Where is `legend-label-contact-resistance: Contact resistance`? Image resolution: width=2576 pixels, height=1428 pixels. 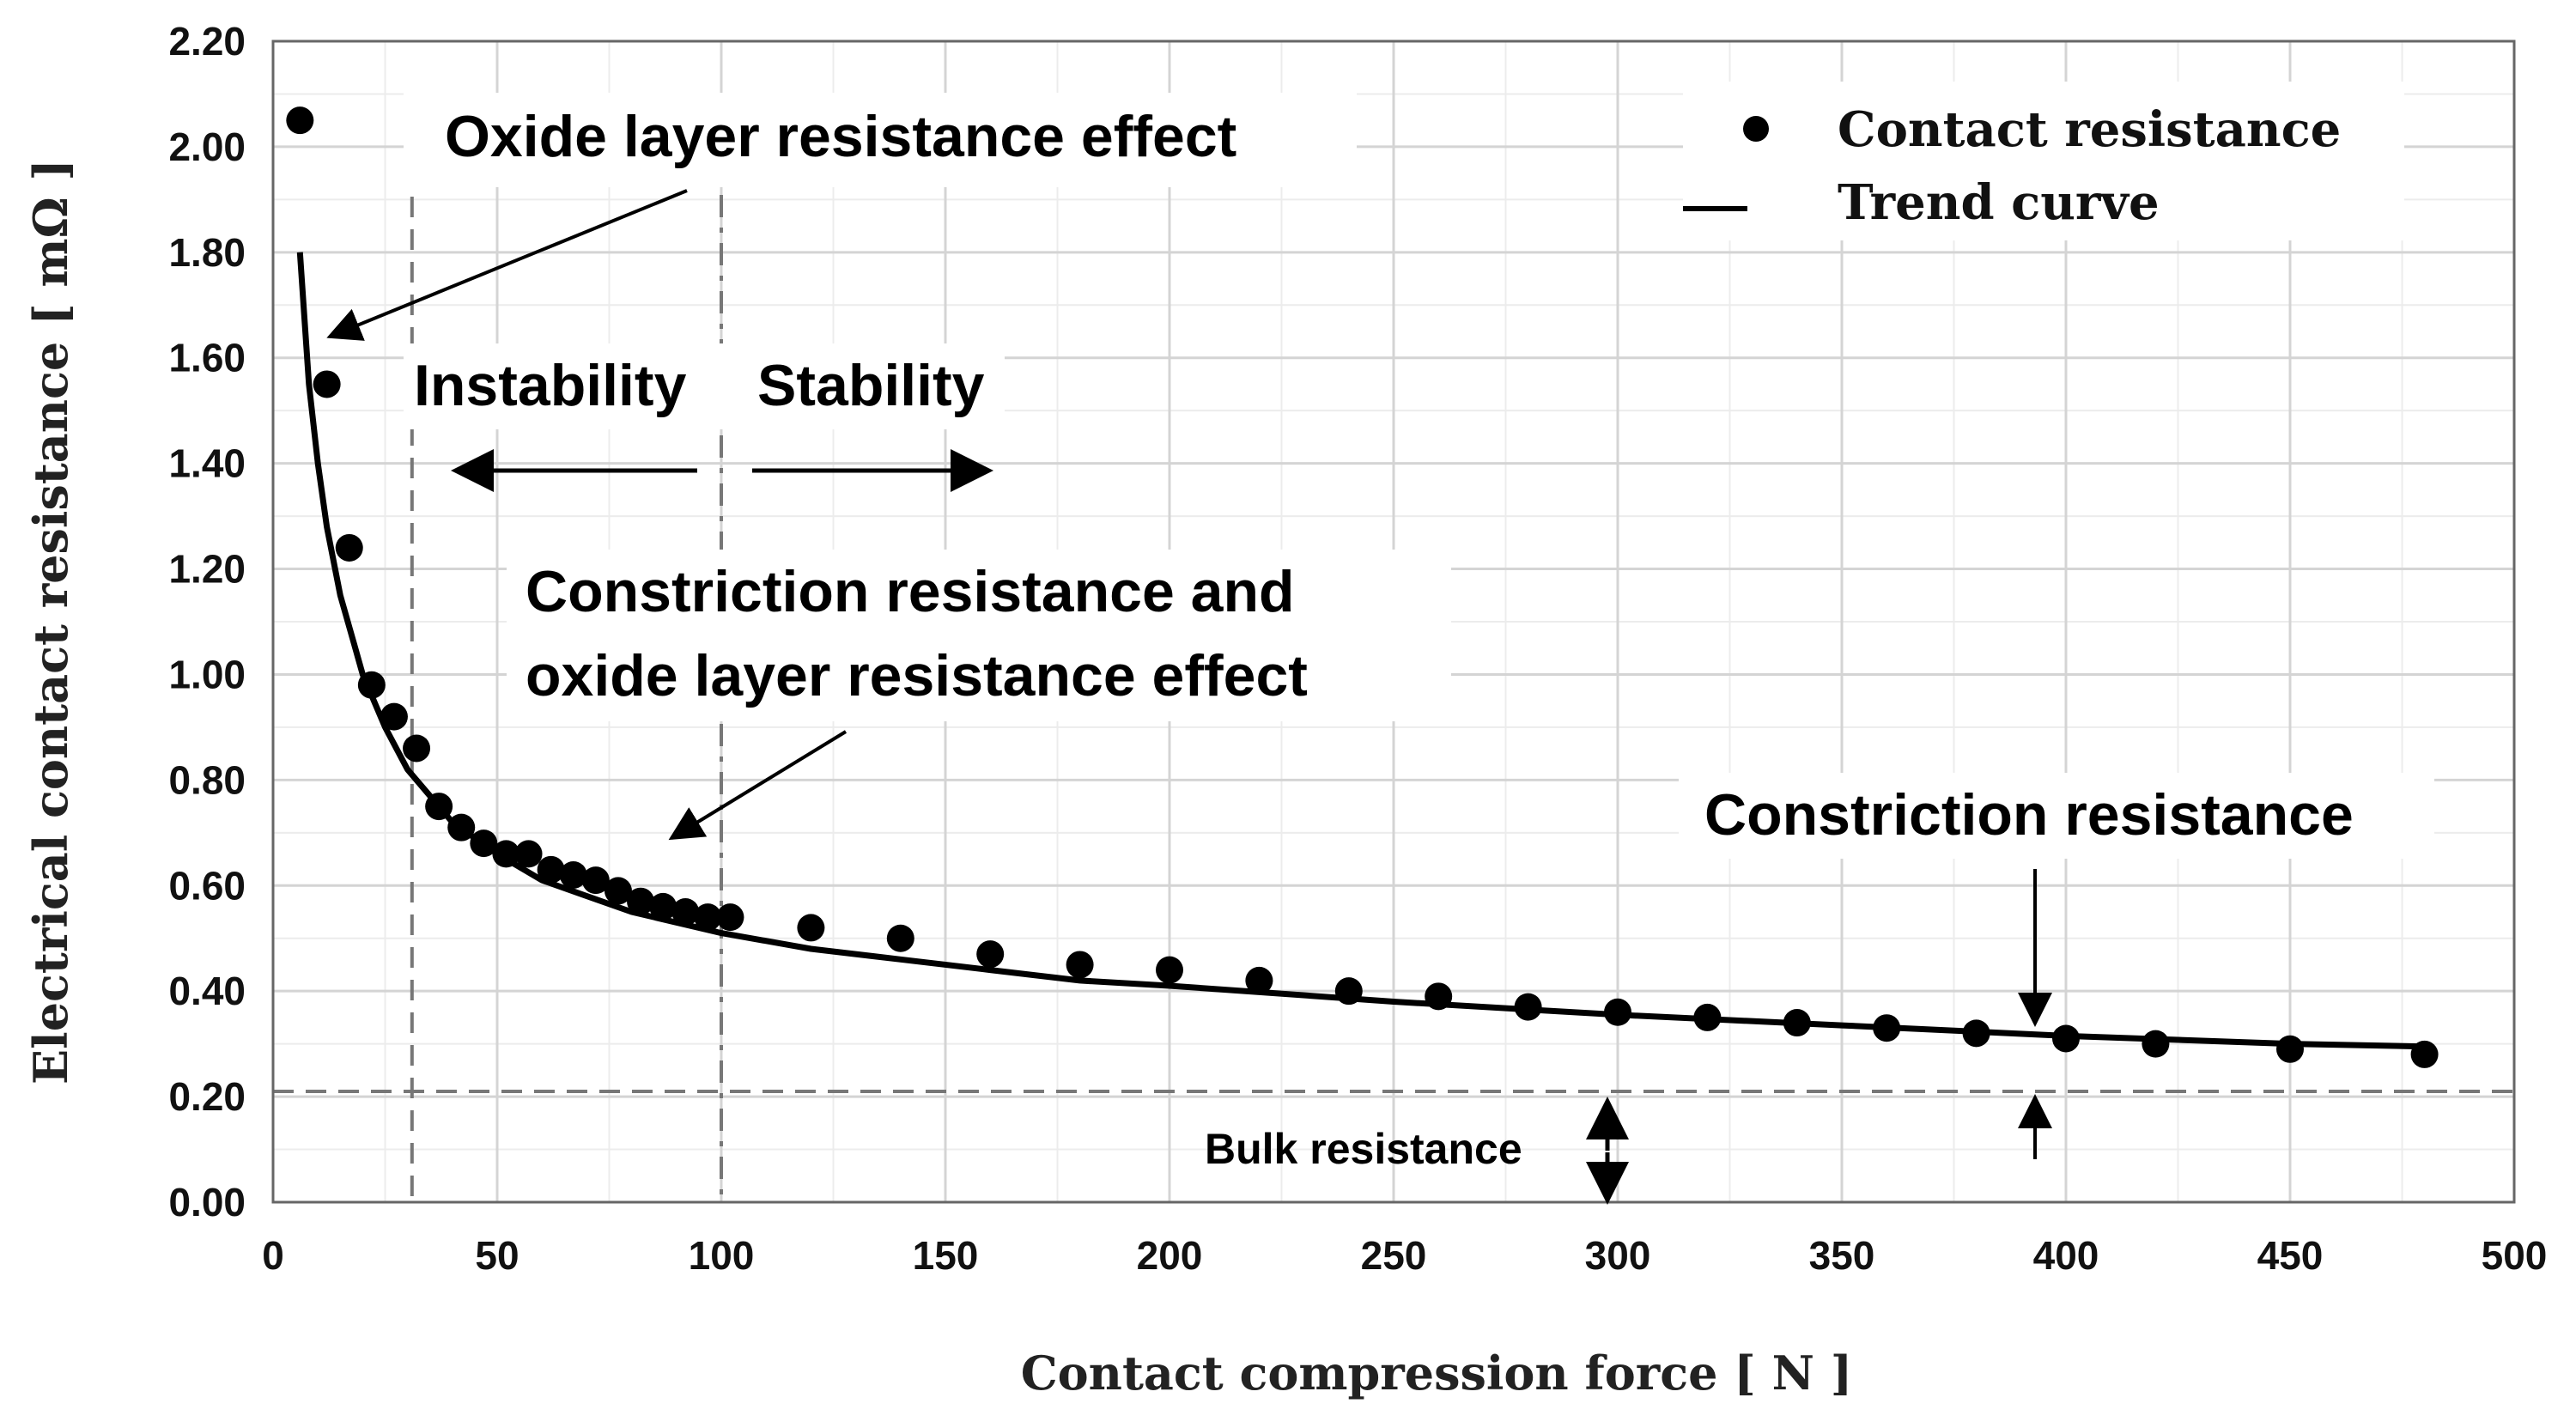
legend-label-contact-resistance: Contact resistance is located at coordinates (2090, 129).